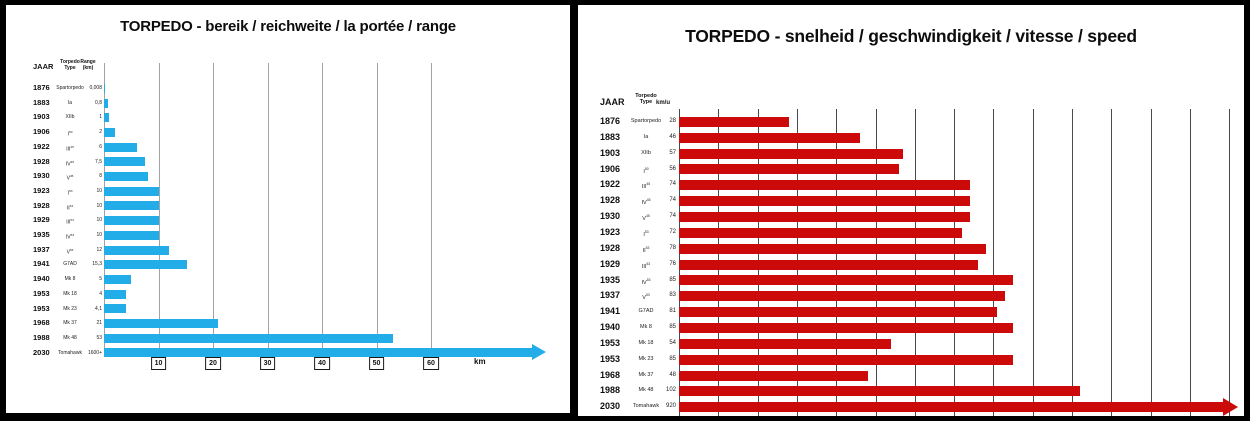 The width and height of the screenshot is (1250, 421). Describe the element at coordinates (98, 308) in the screenshot. I see `row-val: 4,1` at that location.